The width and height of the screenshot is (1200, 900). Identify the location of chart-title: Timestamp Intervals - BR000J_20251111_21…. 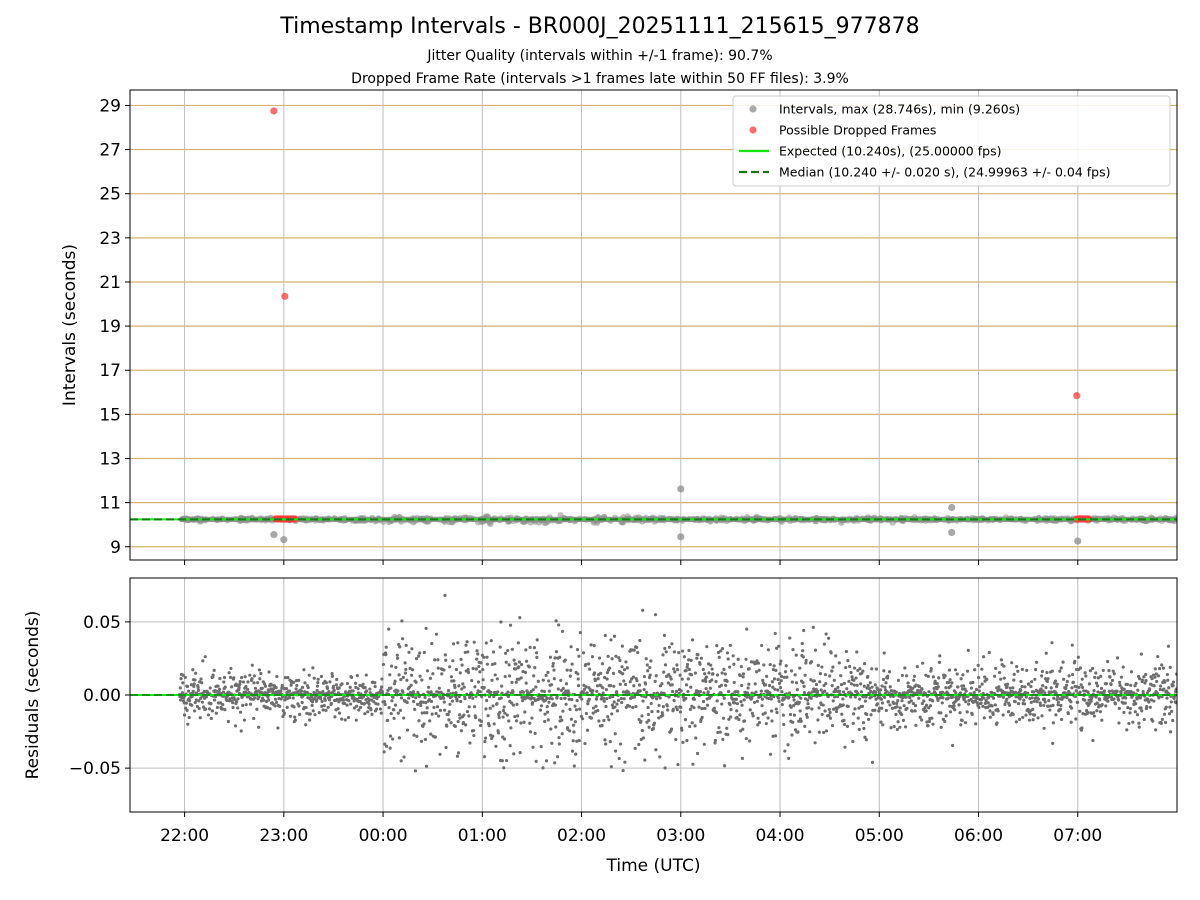
(600, 26).